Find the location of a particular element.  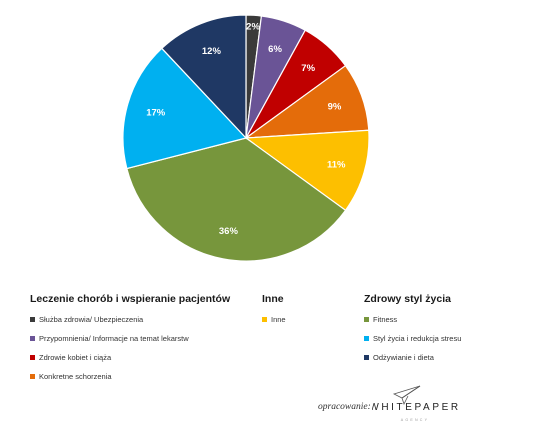

pie-data-label: 2% is located at coordinates (253, 27).